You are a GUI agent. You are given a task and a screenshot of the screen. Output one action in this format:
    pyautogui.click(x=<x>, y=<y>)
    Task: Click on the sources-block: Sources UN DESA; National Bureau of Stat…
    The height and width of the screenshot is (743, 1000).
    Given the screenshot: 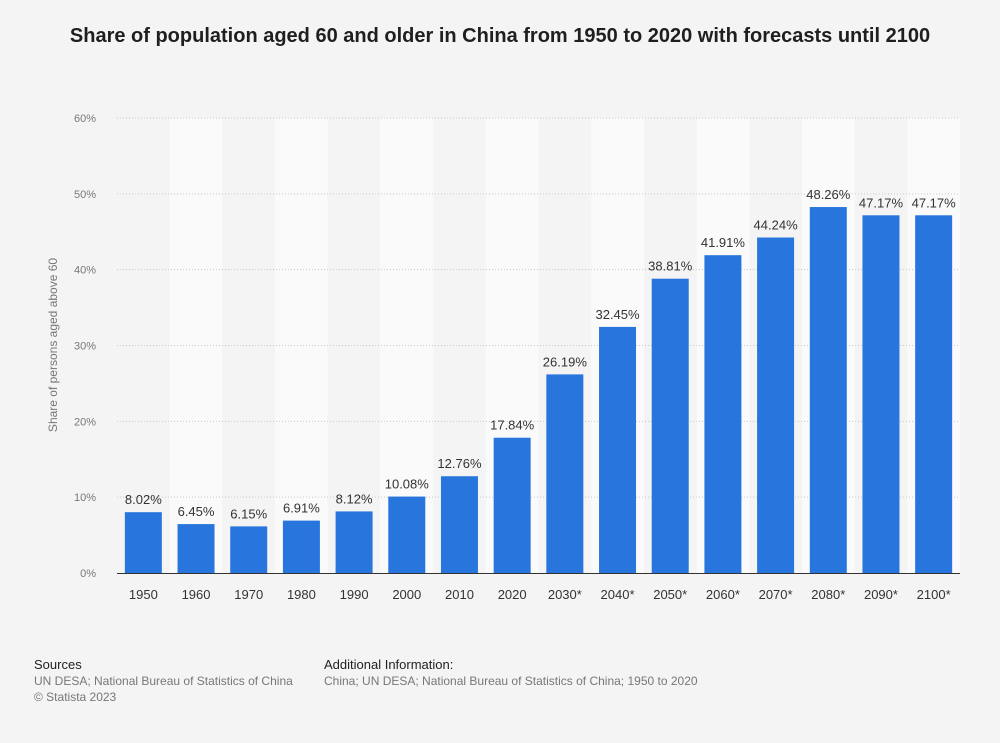 What is the action you would take?
    pyautogui.click(x=163, y=681)
    